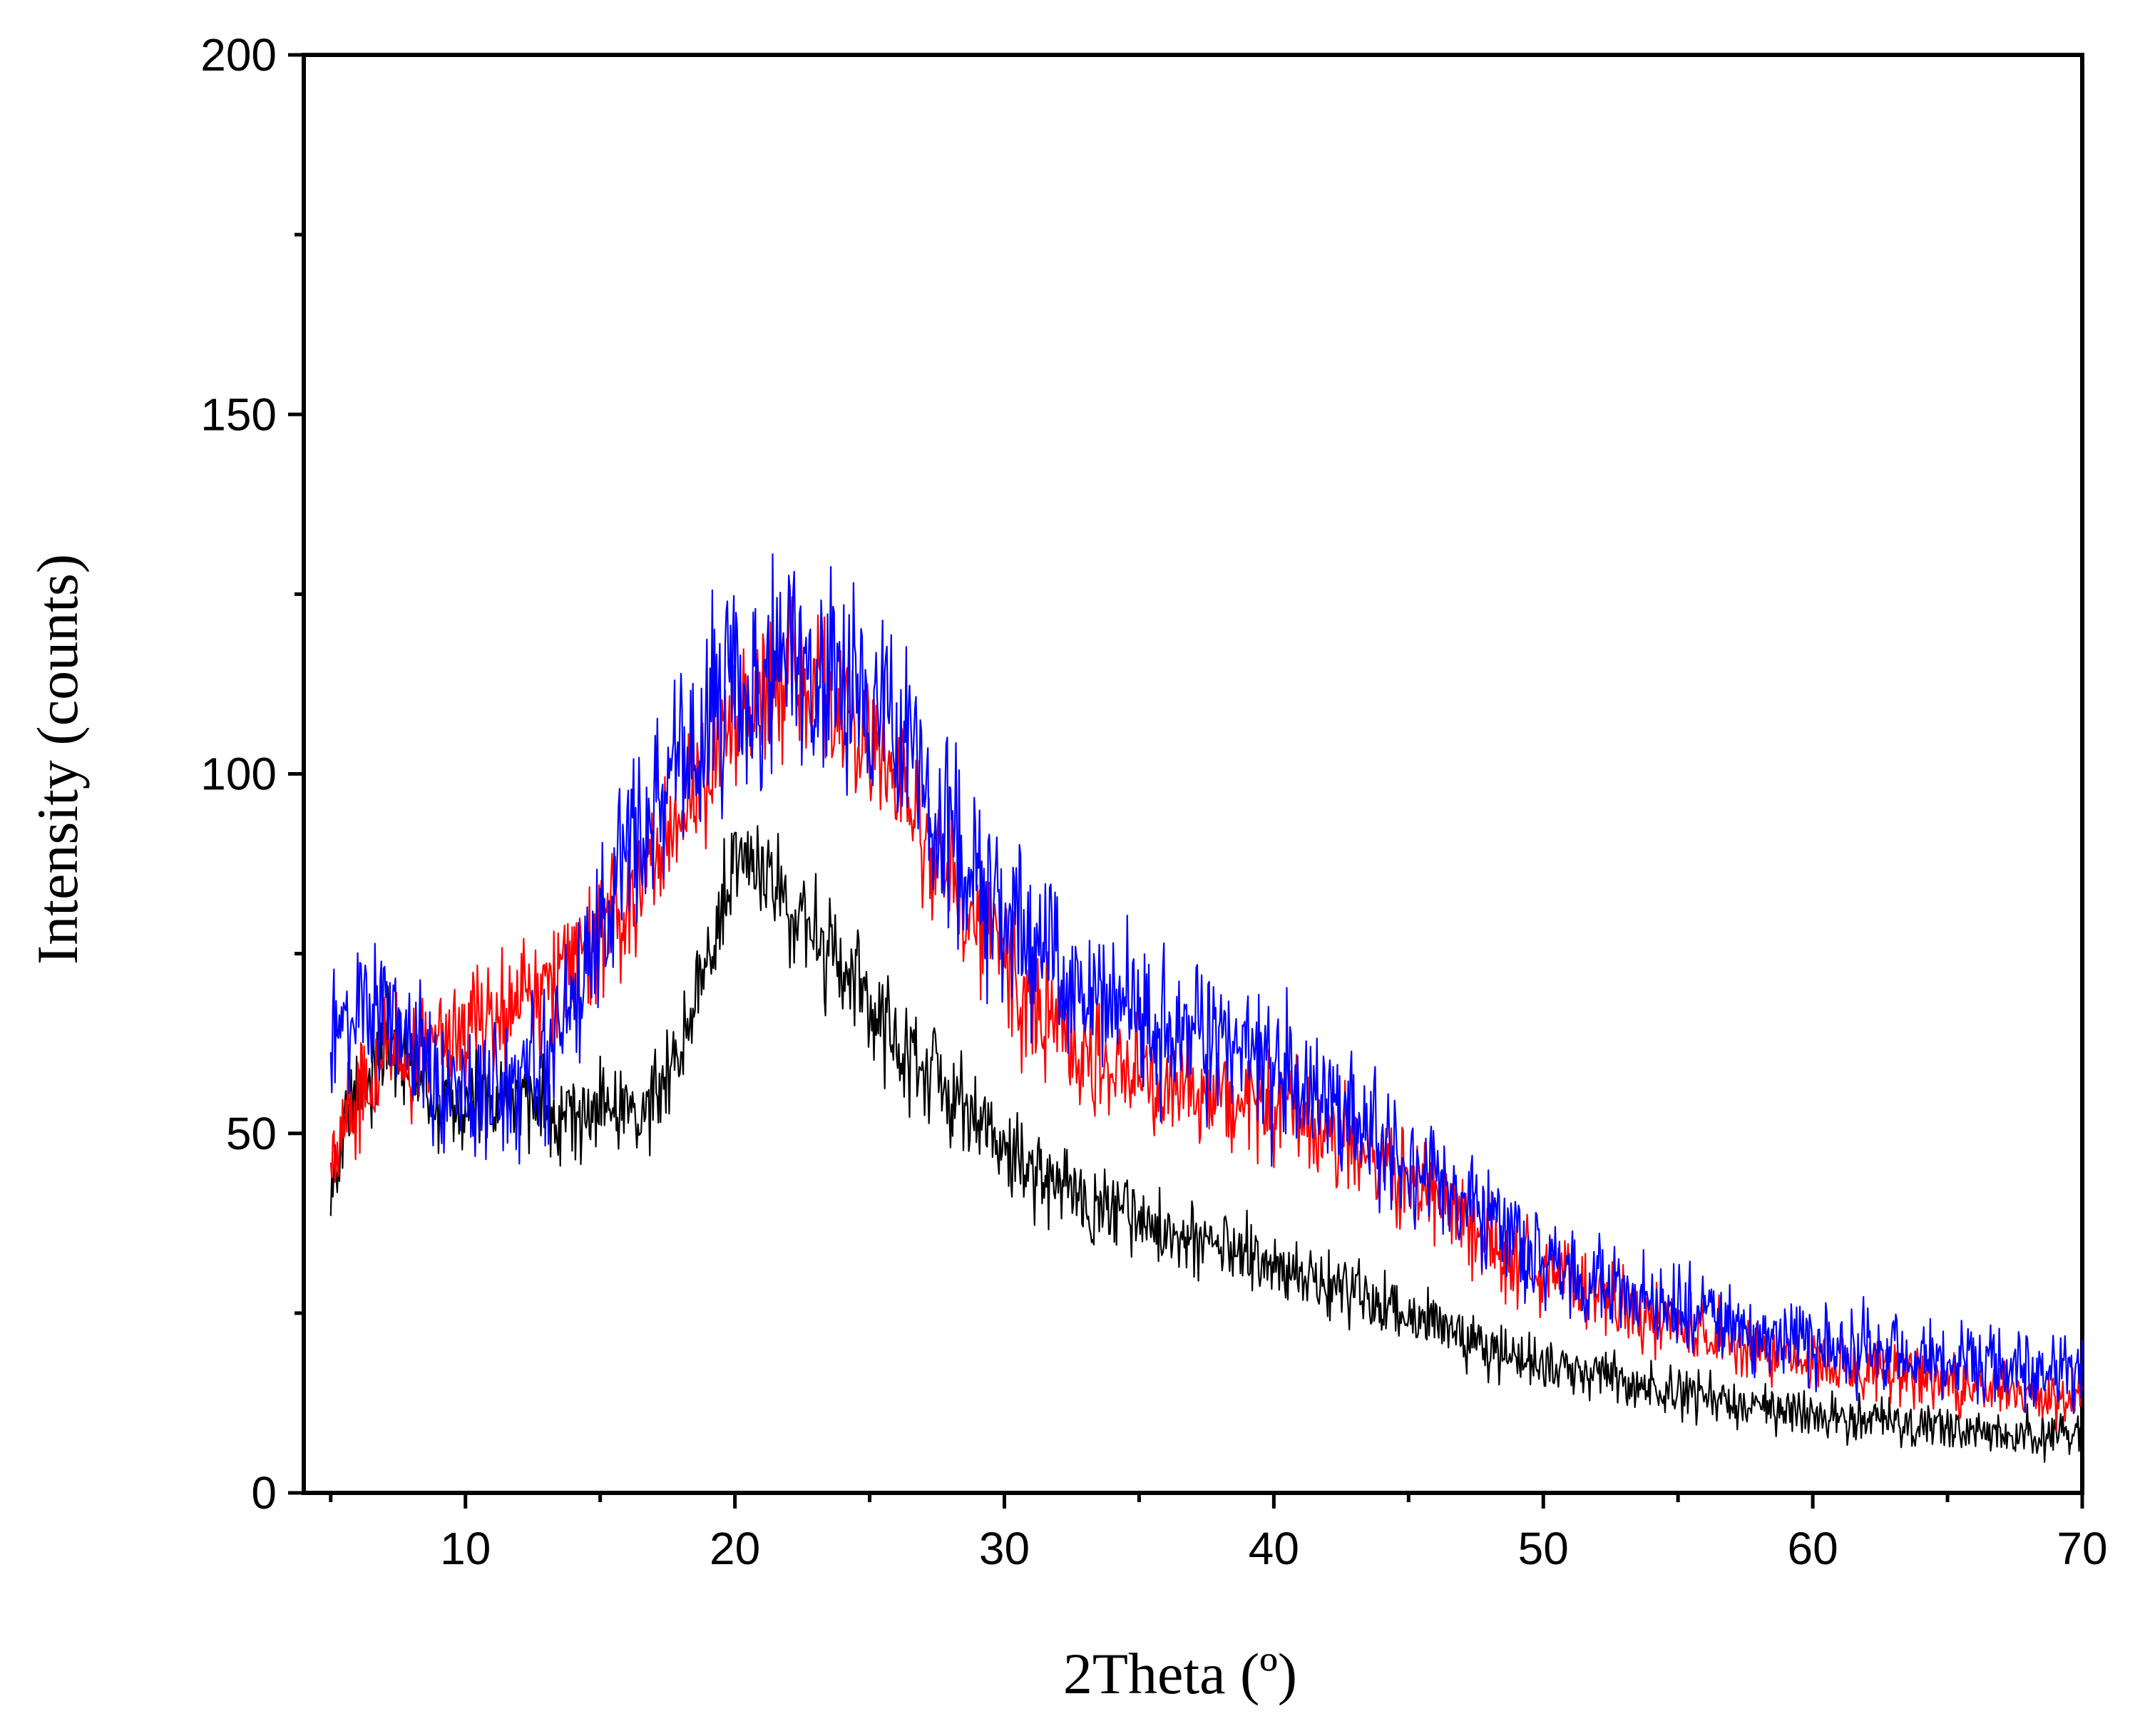 The width and height of the screenshot is (2135, 1736). I want to click on x-tick-label: 30, so click(1004, 1549).